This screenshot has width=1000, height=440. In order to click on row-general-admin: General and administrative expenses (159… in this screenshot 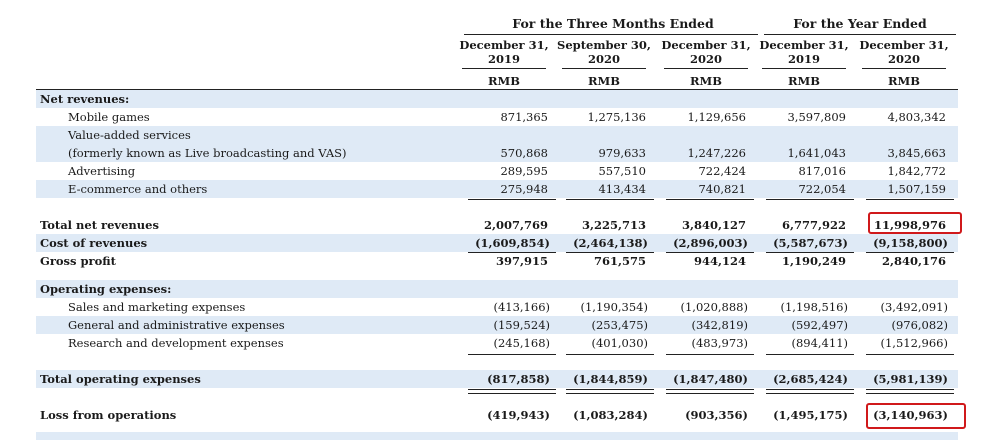, I will do `click(497, 325)`.